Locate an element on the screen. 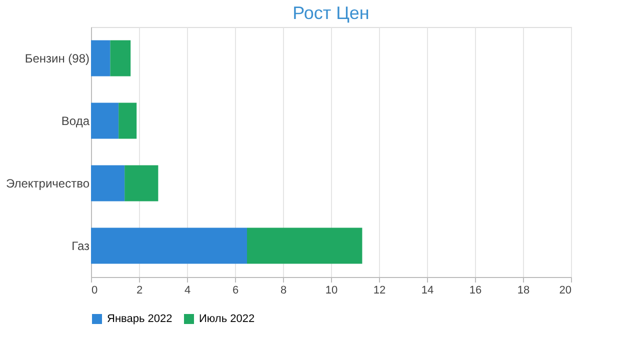 Image resolution: width=640 pixels, height=360 pixels. y-tick-label: Газ is located at coordinates (81, 245).